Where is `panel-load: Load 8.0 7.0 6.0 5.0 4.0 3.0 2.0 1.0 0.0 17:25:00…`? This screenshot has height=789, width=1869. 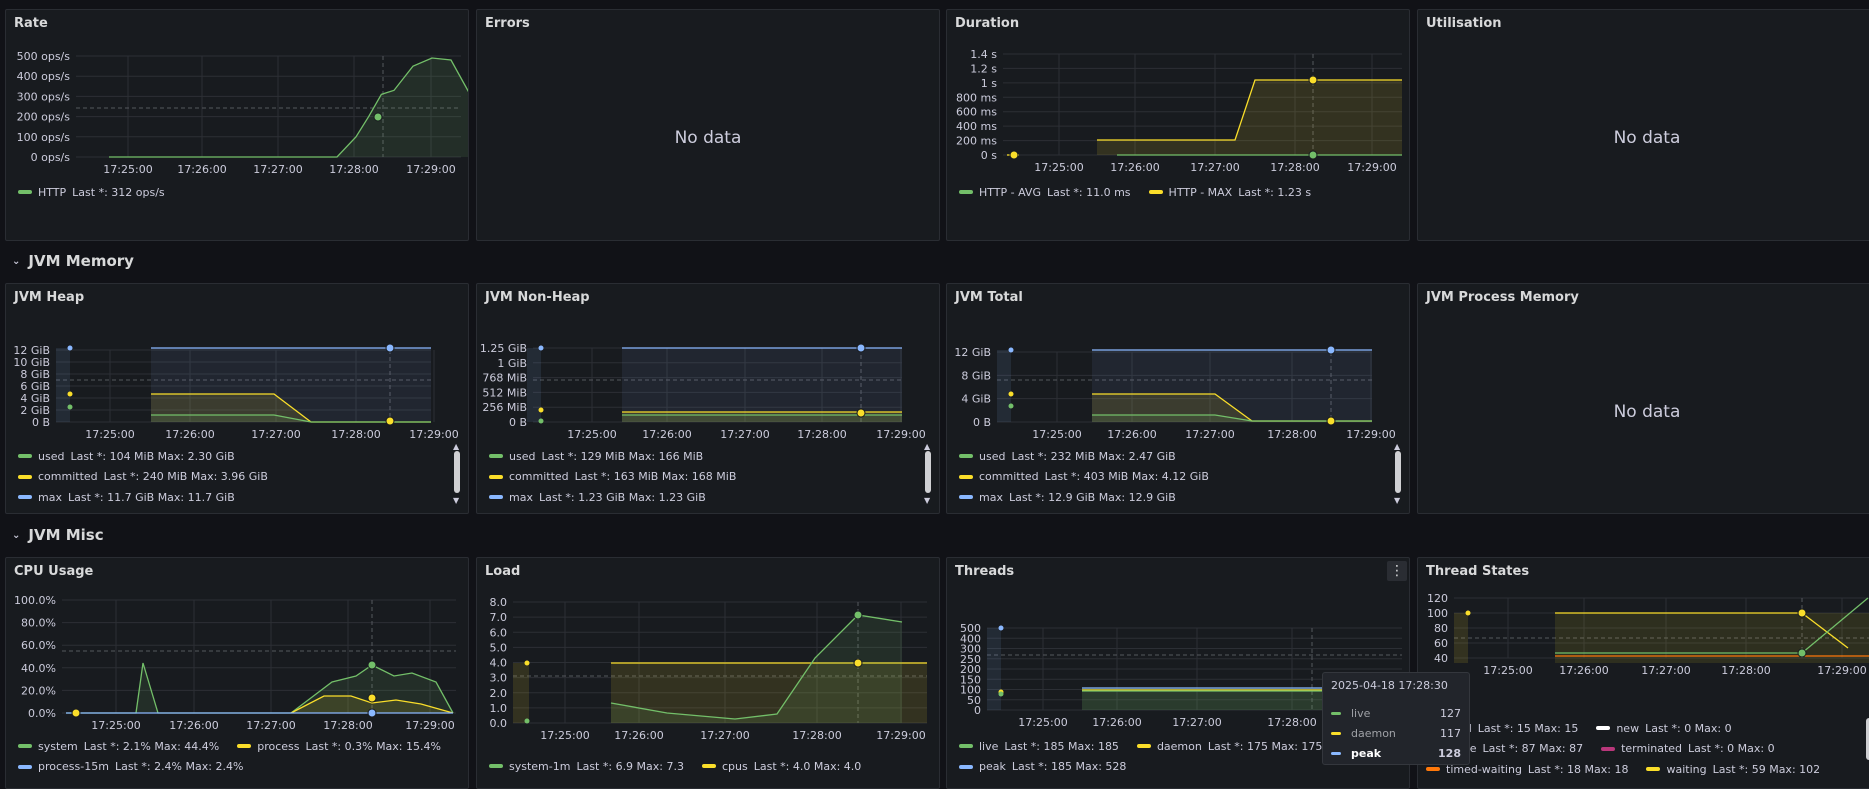 panel-load: Load 8.0 7.0 6.0 5.0 4.0 3.0 2.0 1.0 0.0 17:25:00… is located at coordinates (708, 673).